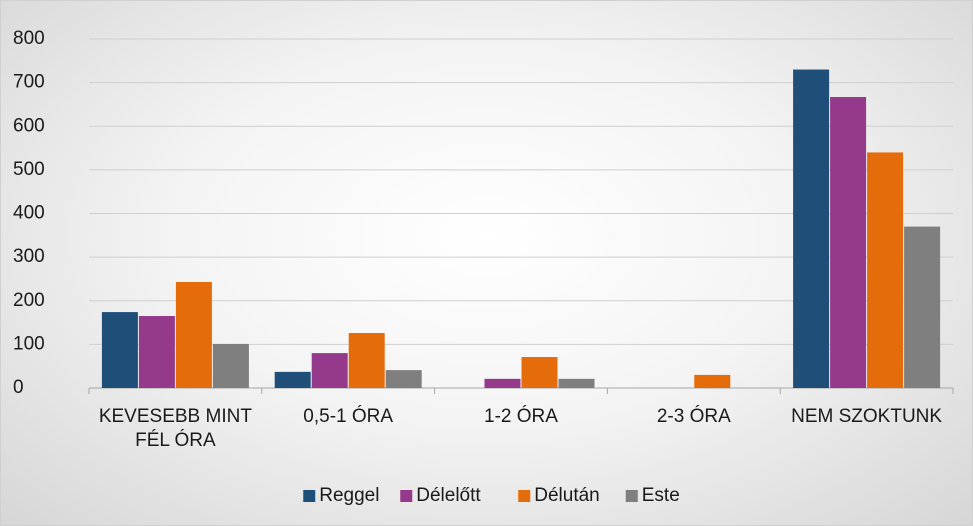  I want to click on y-tick-label: 600, so click(29, 125).